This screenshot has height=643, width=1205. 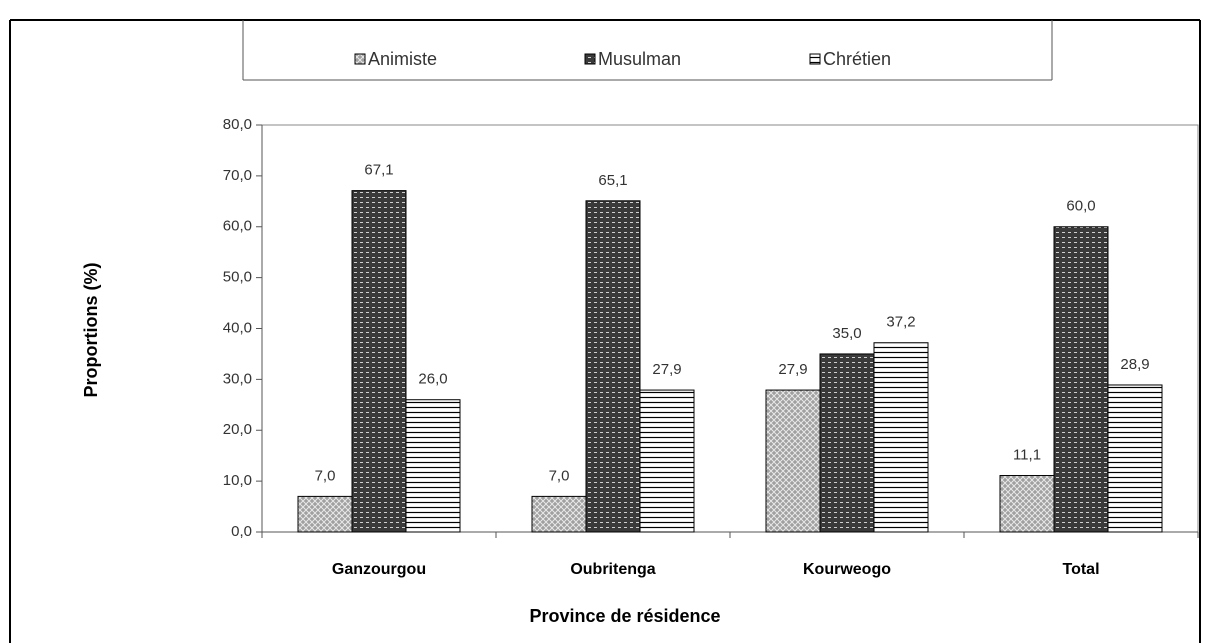 What do you see at coordinates (432, 379) in the screenshot?
I see `value-label: 26,0` at bounding box center [432, 379].